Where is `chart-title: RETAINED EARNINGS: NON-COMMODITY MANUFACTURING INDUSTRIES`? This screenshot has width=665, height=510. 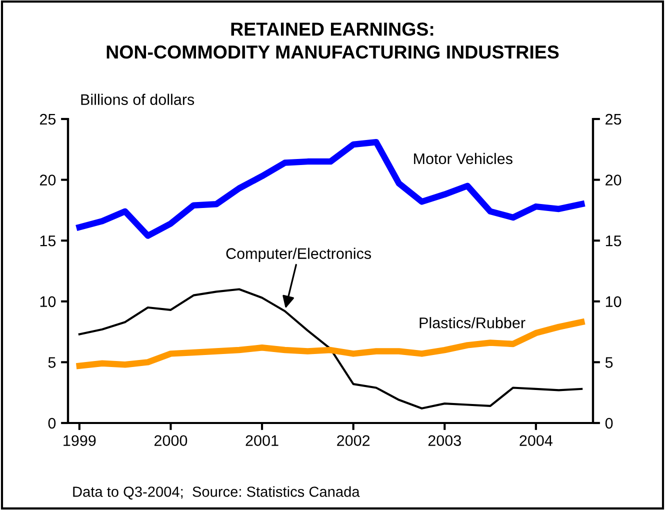 chart-title: RETAINED EARNINGS: NON-COMMODITY MANUFACTURING INDUSTRIES is located at coordinates (332, 40).